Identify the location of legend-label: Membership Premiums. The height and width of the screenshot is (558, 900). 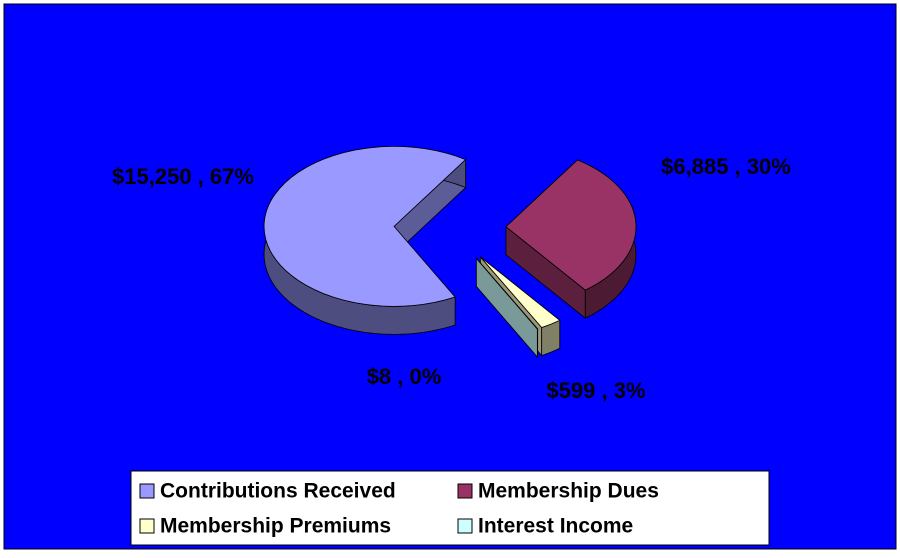
(275, 526).